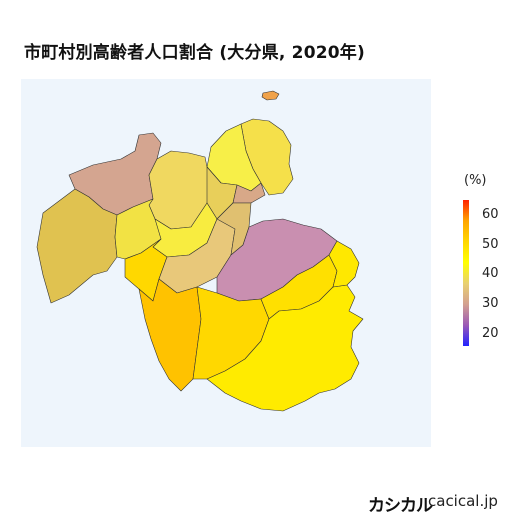  I want to click on legend-tick-20: 20, so click(490, 333).